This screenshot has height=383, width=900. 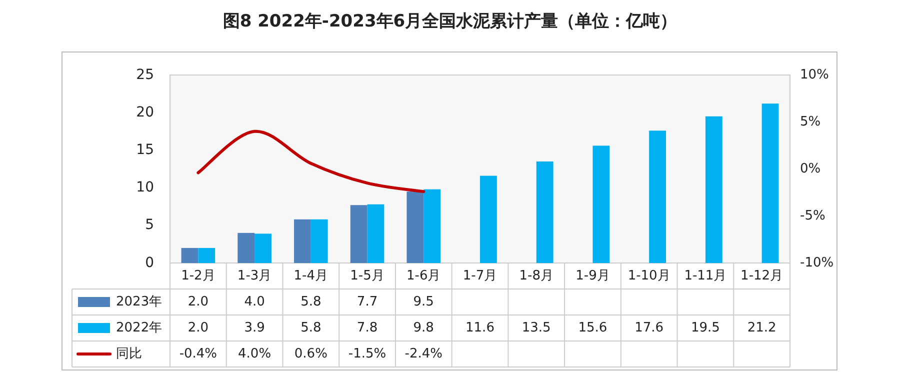 I want to click on y-tick-label: 0, so click(x=149, y=262).